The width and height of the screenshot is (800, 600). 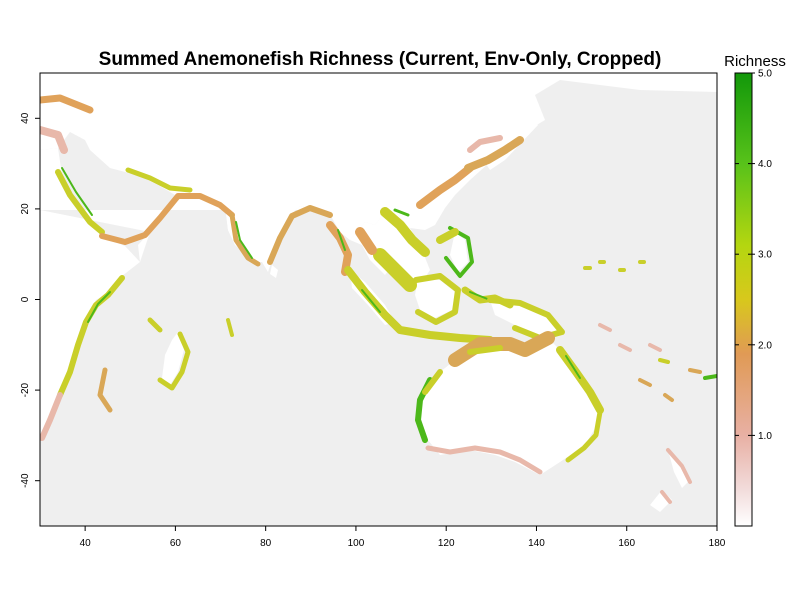 I want to click on legend-ticks: 1.0 2.0 3.0 4.0 5.0, so click(x=753, y=255).